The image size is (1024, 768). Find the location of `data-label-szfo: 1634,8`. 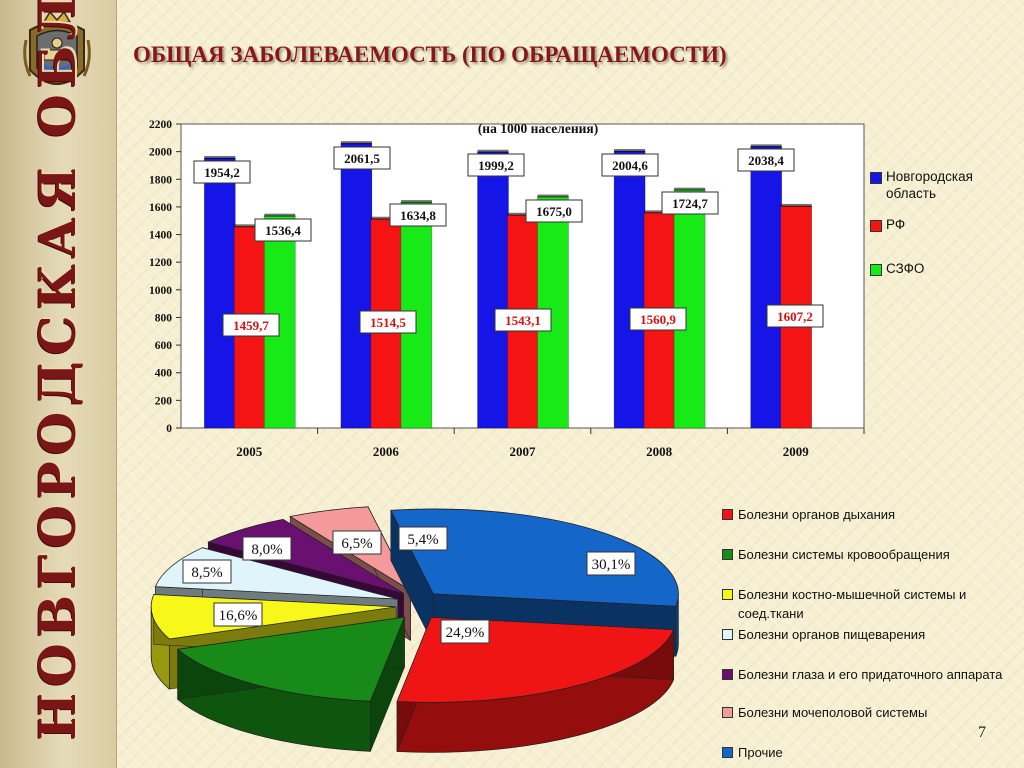

data-label-szfo: 1634,8 is located at coordinates (418, 215).